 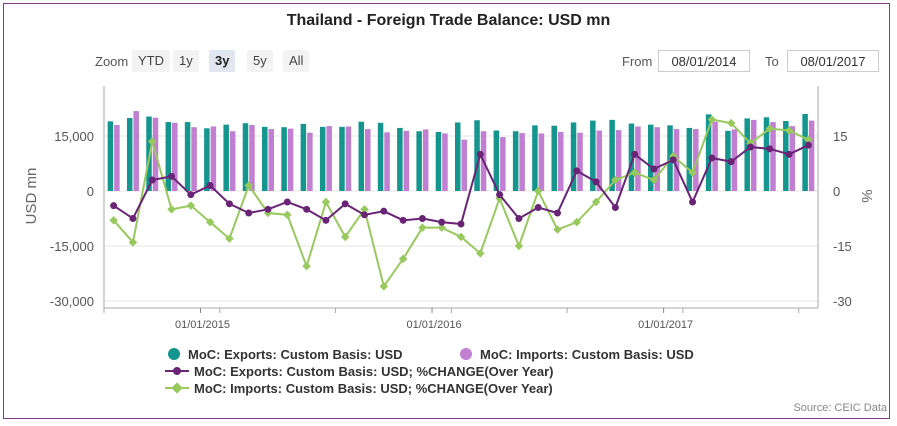 What do you see at coordinates (74, 136) in the screenshot?
I see `y-left-tick-label: 15,000` at bounding box center [74, 136].